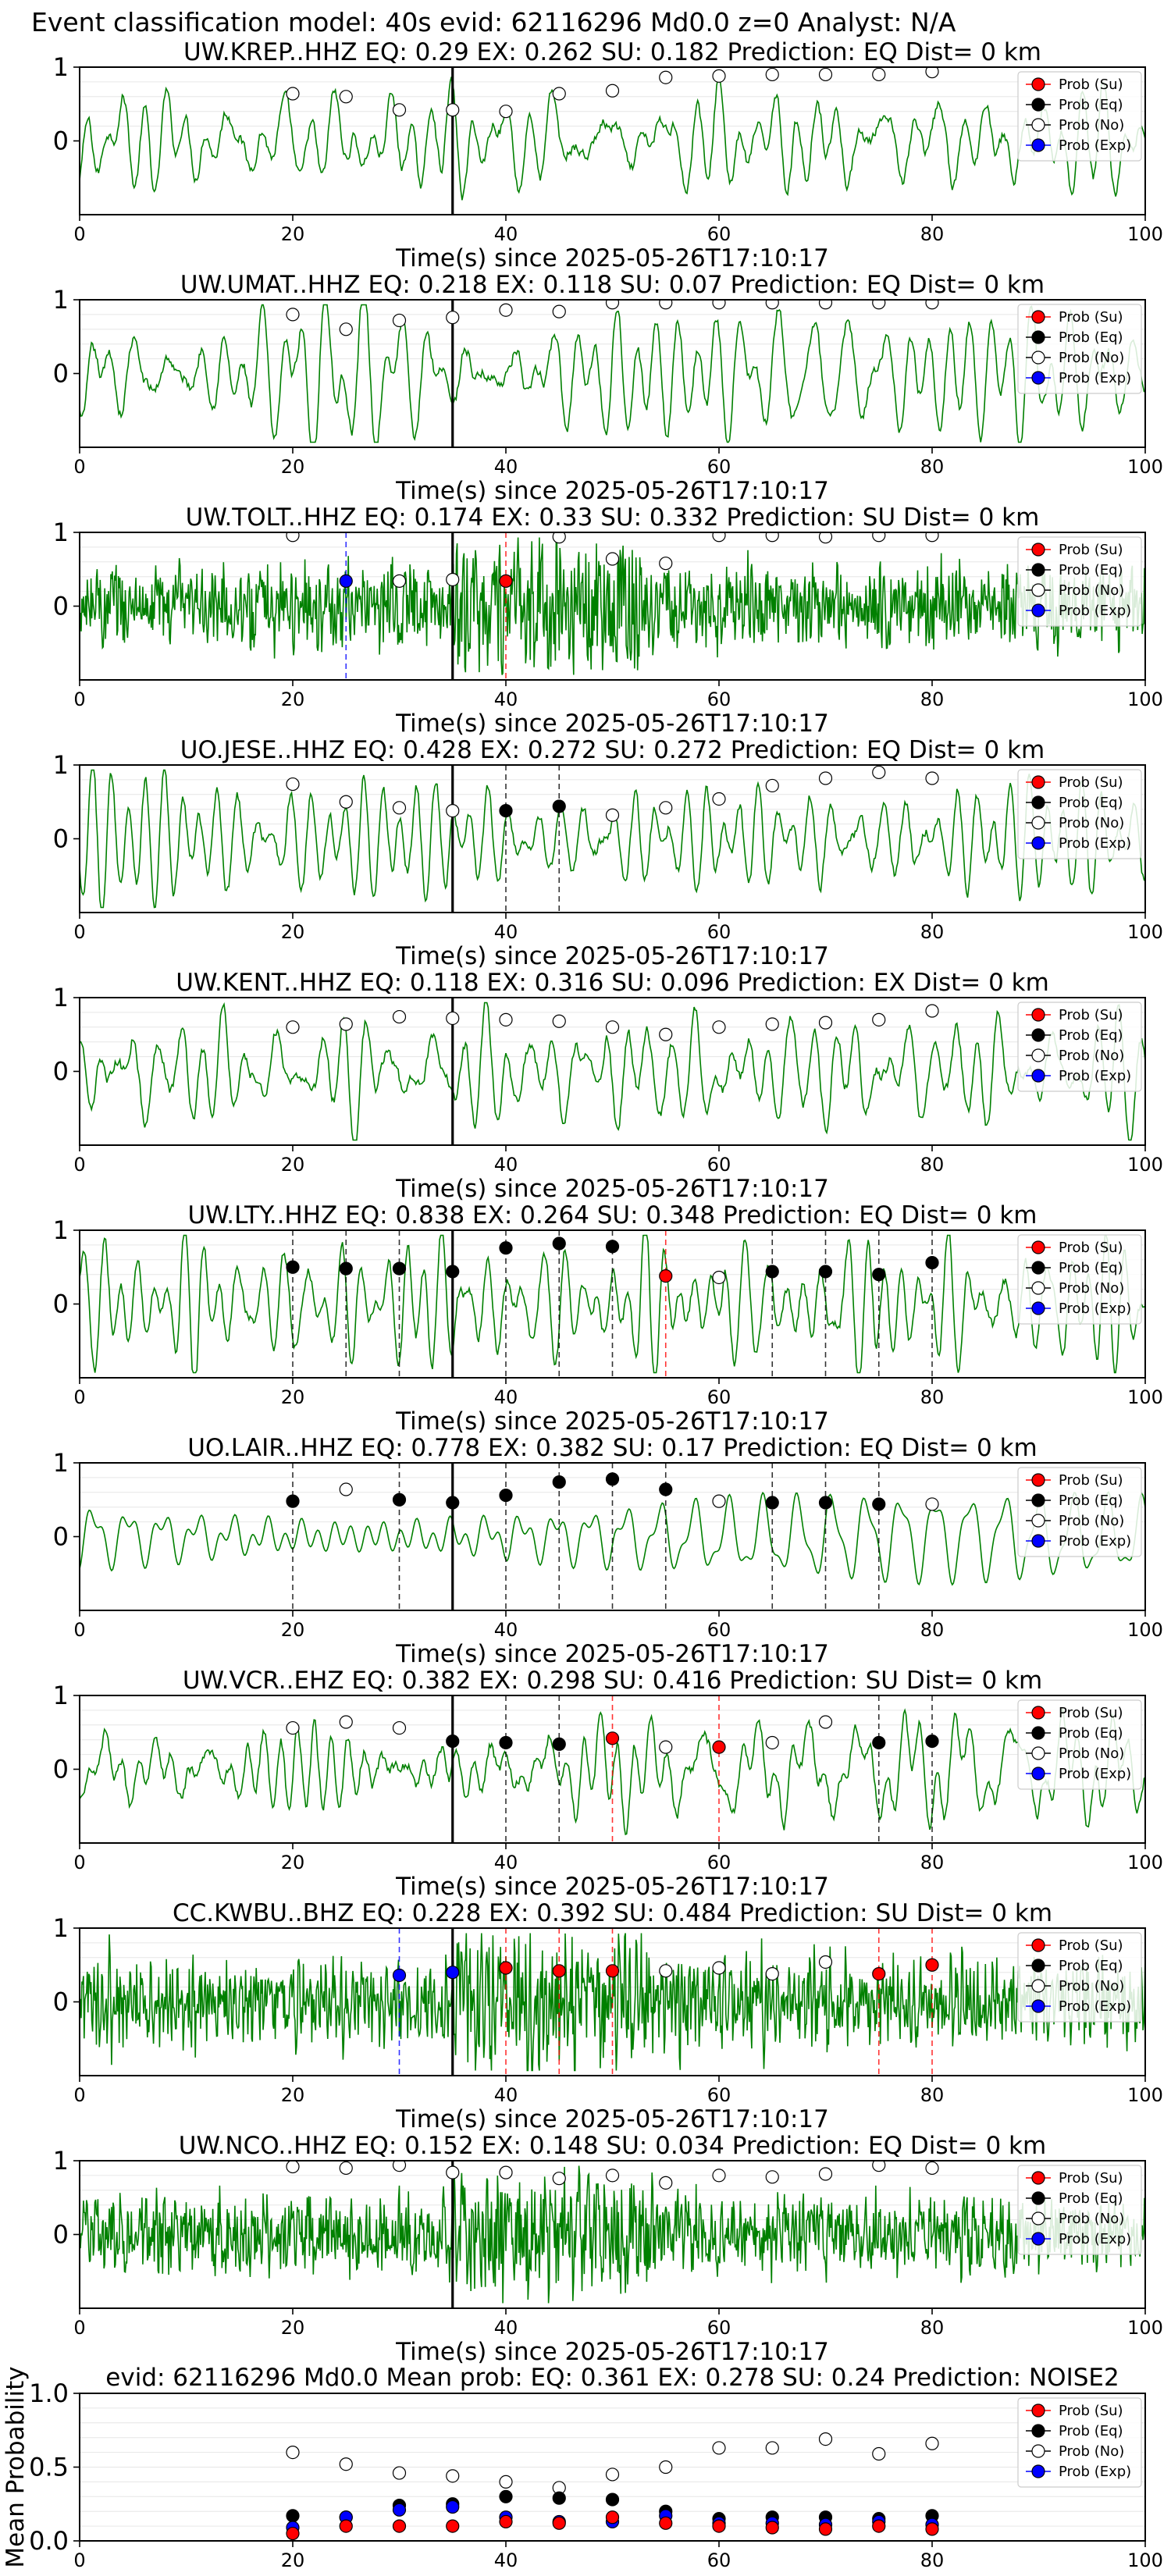 The width and height of the screenshot is (1171, 2576). I want to click on summary-y-axis-label: Mean Probability, so click(16, 2466).